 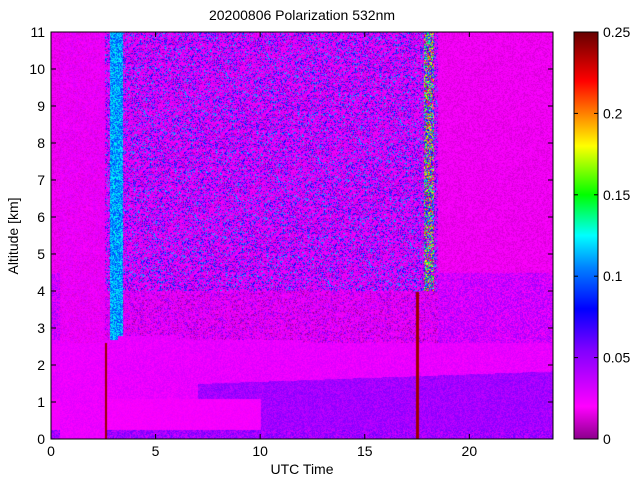 I want to click on y-tick-label: 5, so click(x=41, y=254).